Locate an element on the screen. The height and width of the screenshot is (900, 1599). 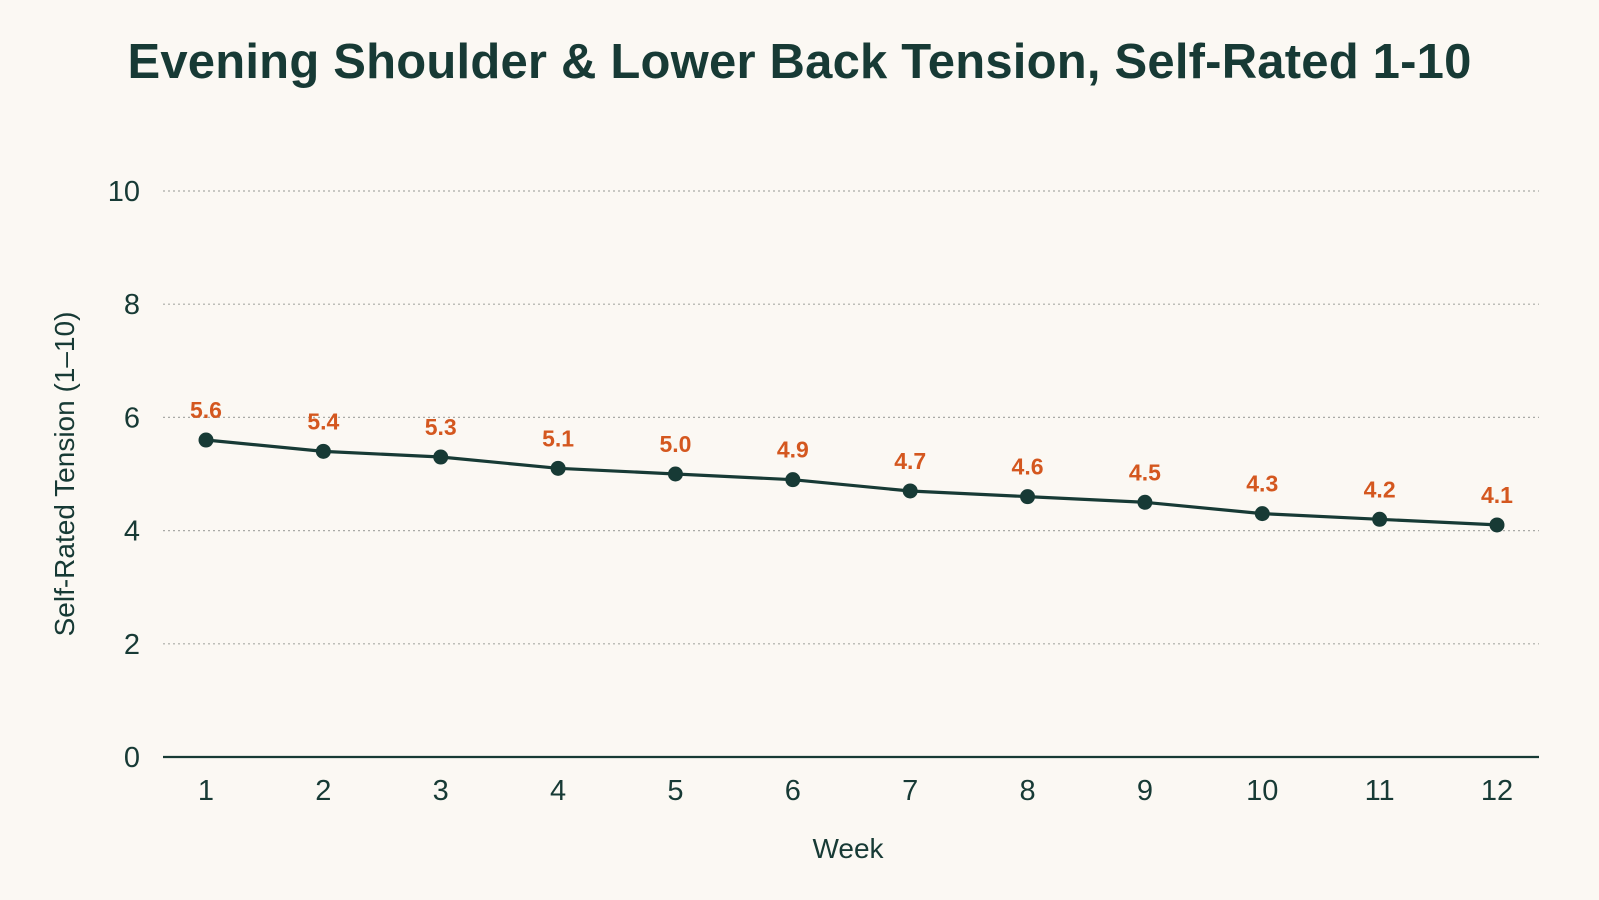
data-labels: 5.6 5.4 5.3 5.1 5.0 4.9 4.7 4.6 4.5 4.3 4.2 4.1 is located at coordinates (851, 452).